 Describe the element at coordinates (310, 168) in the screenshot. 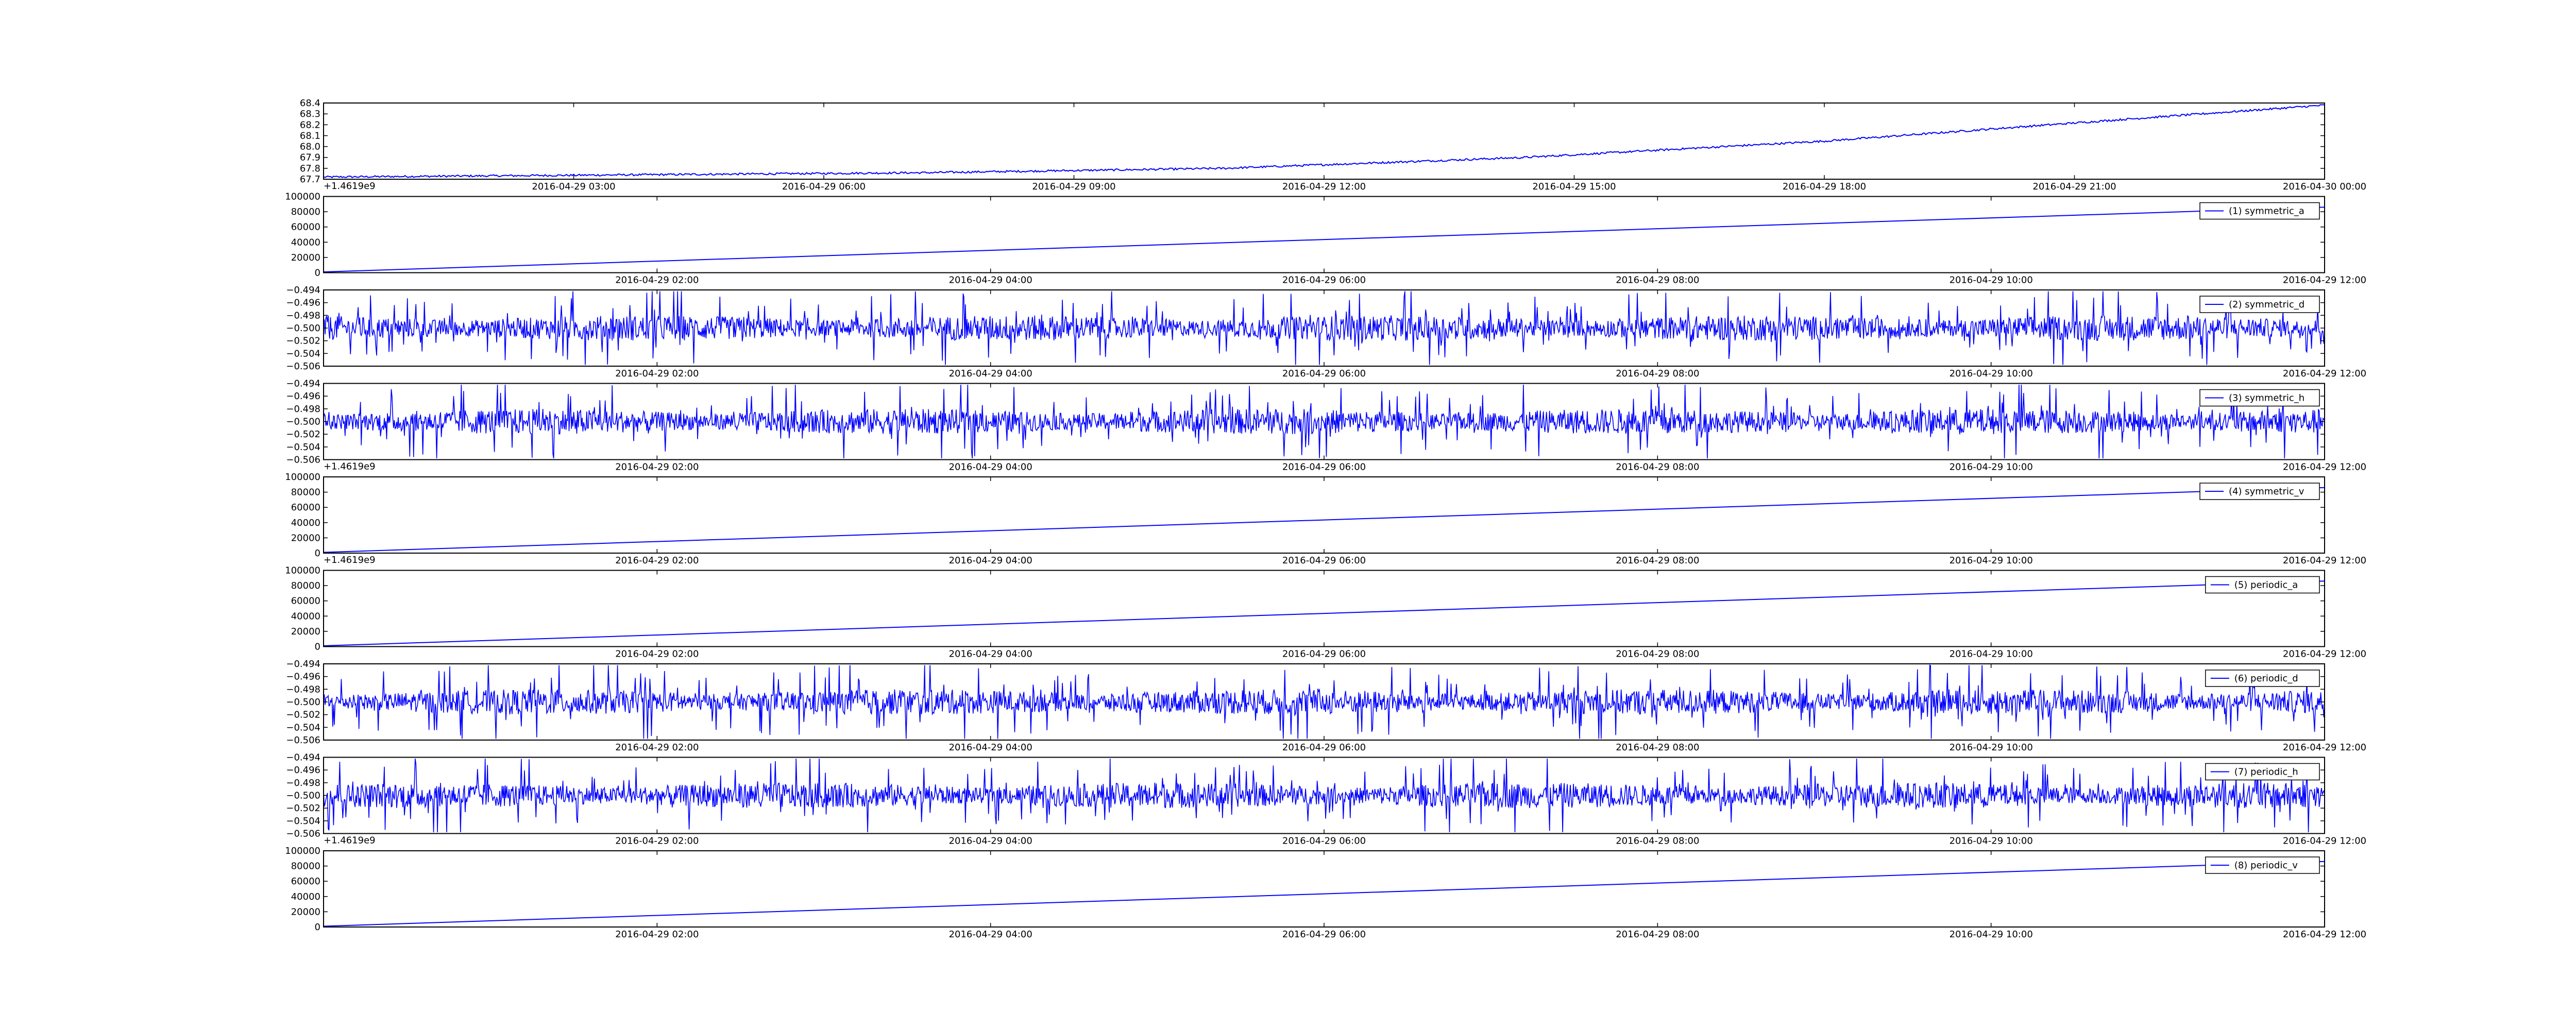

I see `y-tick-label: 67.8` at that location.